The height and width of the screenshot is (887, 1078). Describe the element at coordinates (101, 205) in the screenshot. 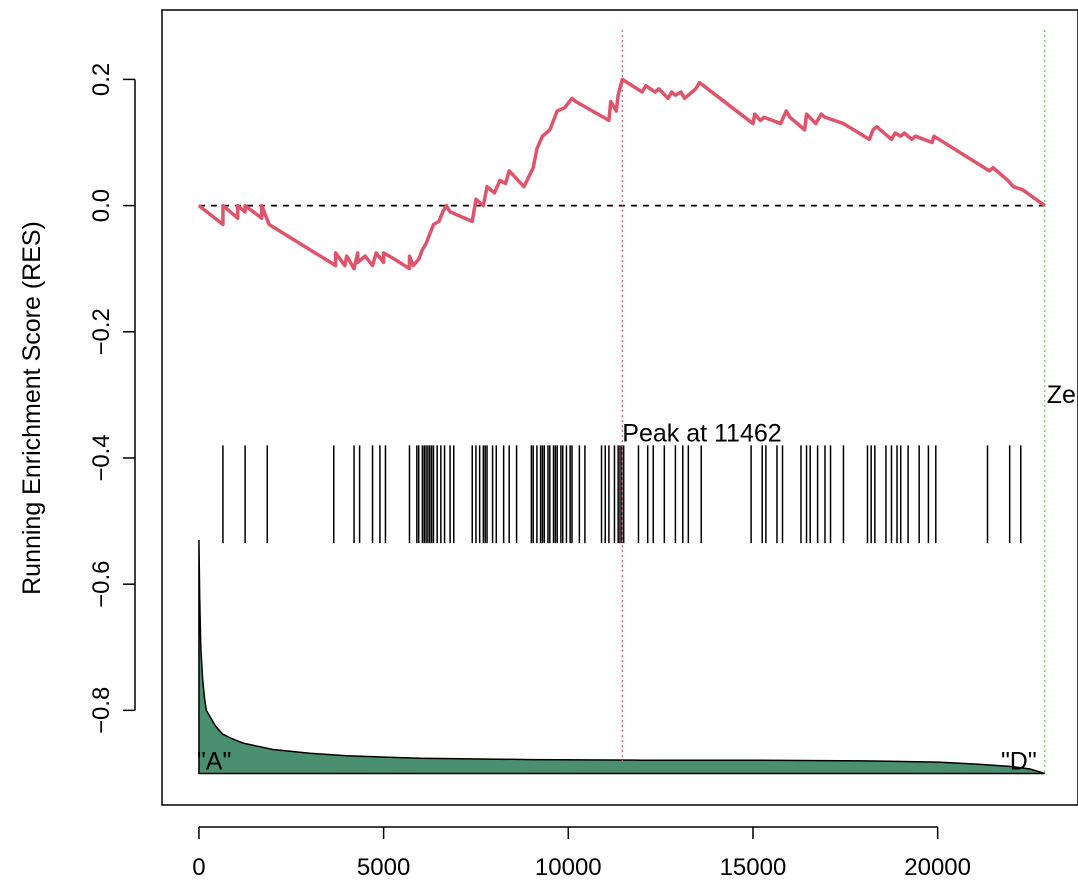

I see `y-tick-label: 0.0` at that location.